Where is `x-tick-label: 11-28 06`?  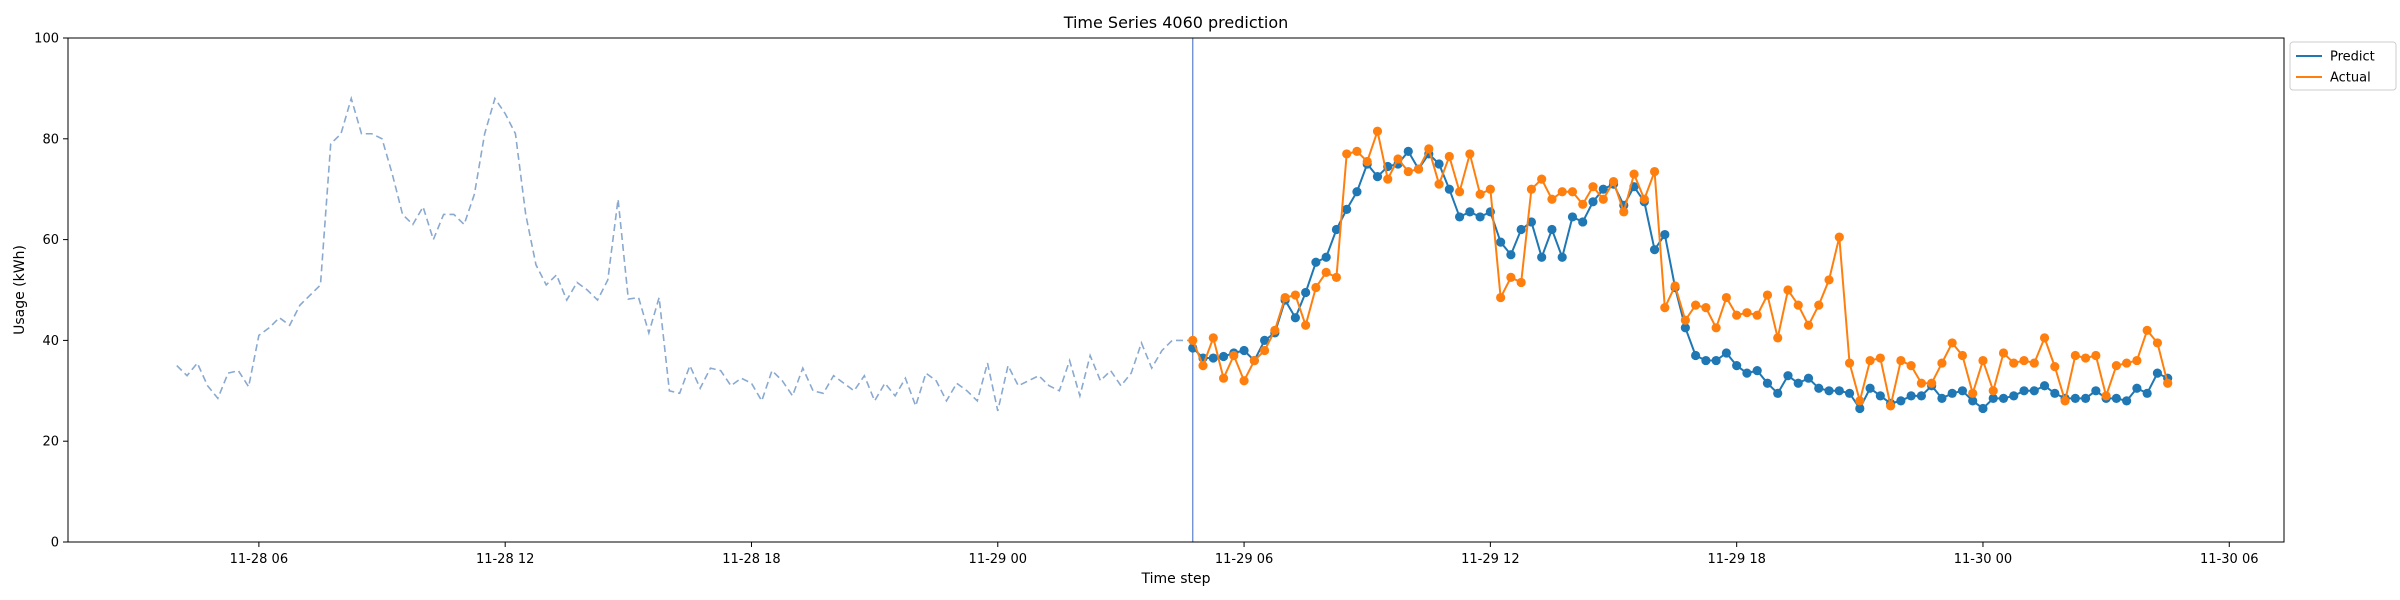
x-tick-label: 11-28 06 is located at coordinates (259, 559).